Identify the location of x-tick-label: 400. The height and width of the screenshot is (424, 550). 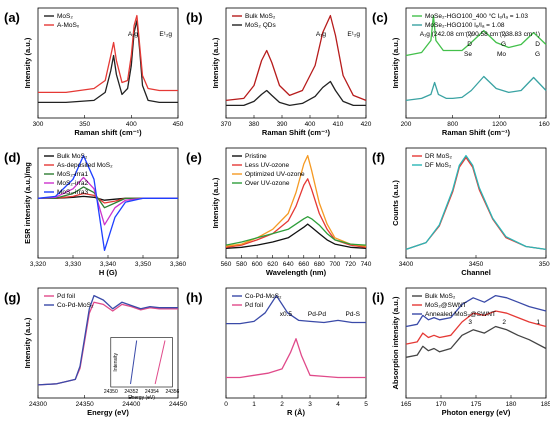
(131, 124).